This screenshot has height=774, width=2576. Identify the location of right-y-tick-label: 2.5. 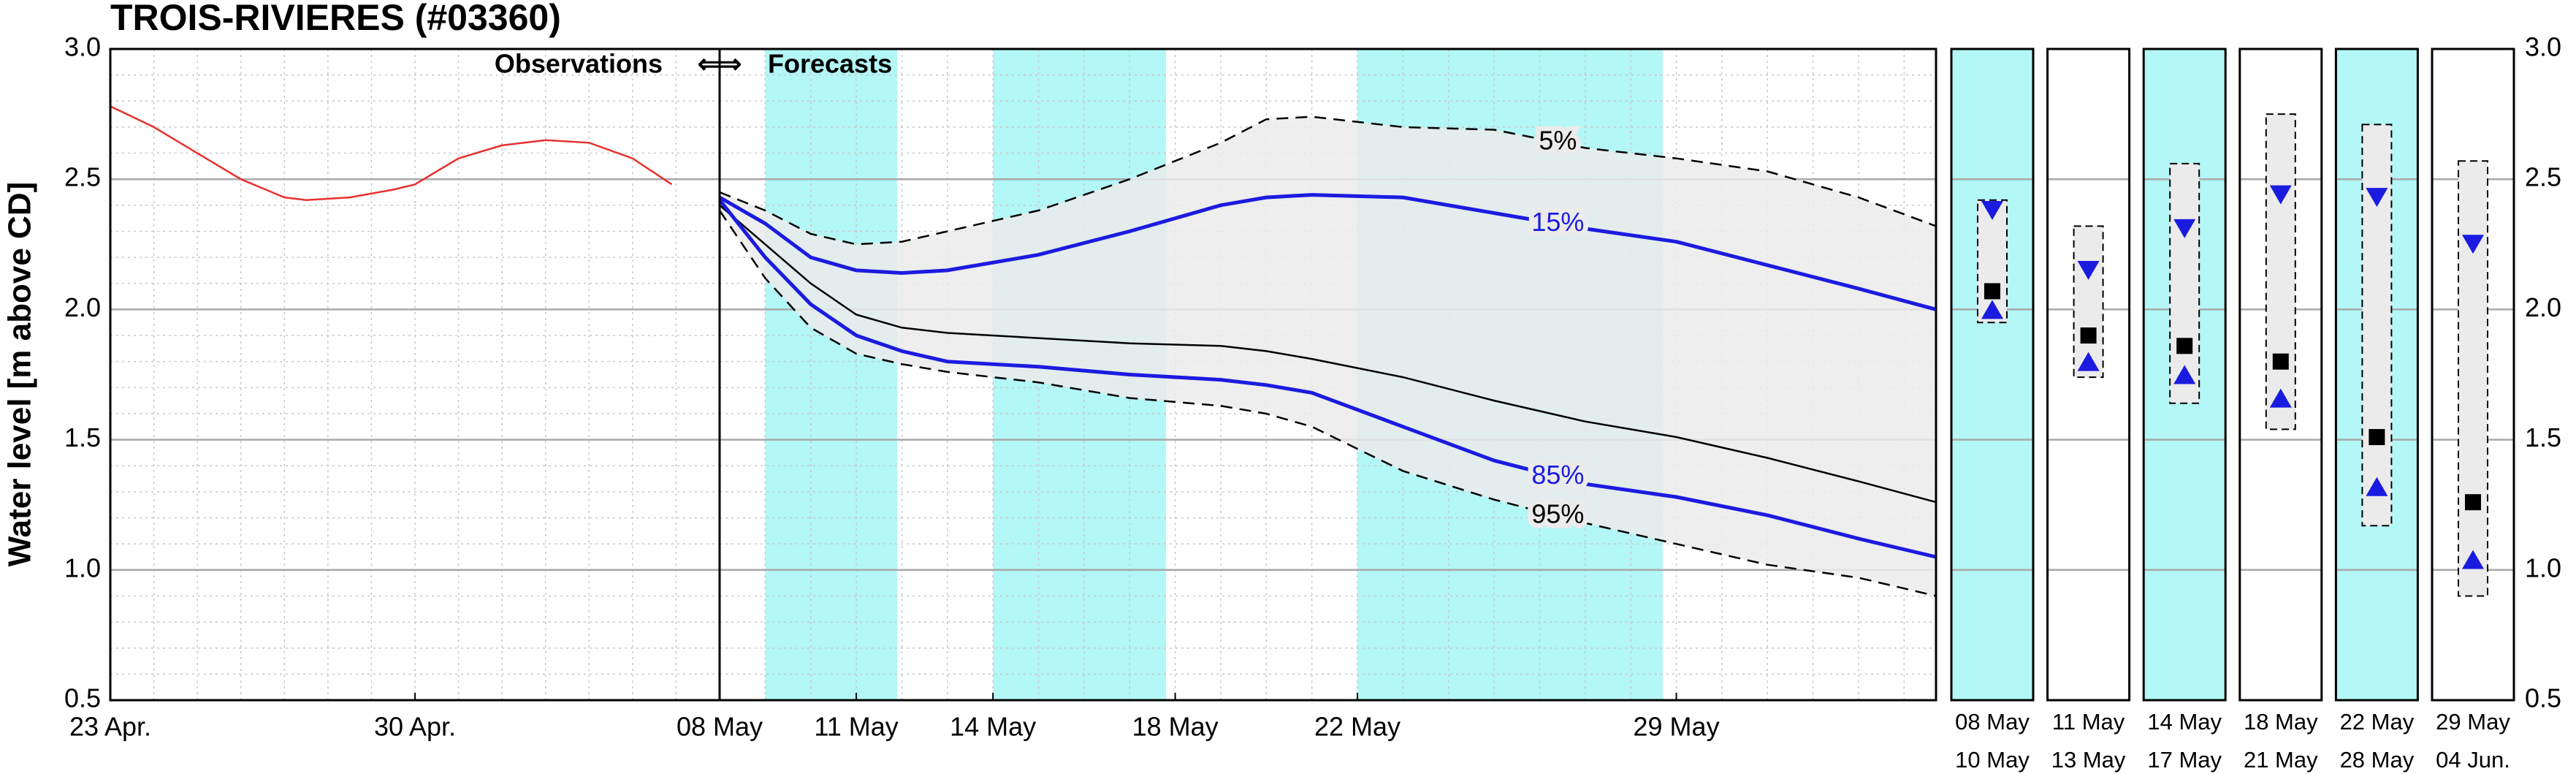
(2543, 177).